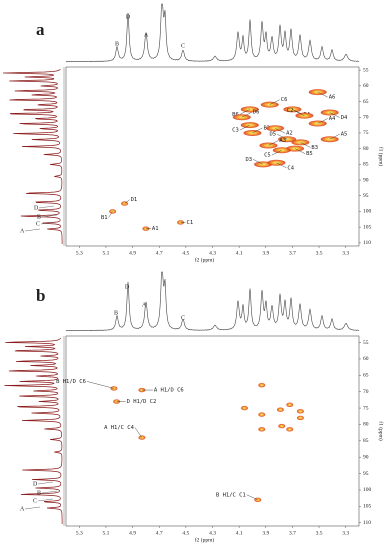 This screenshot has width=392, height=545. What do you see at coordinates (366, 133) in the screenshot?
I see `y-tick-label: 75` at bounding box center [366, 133].